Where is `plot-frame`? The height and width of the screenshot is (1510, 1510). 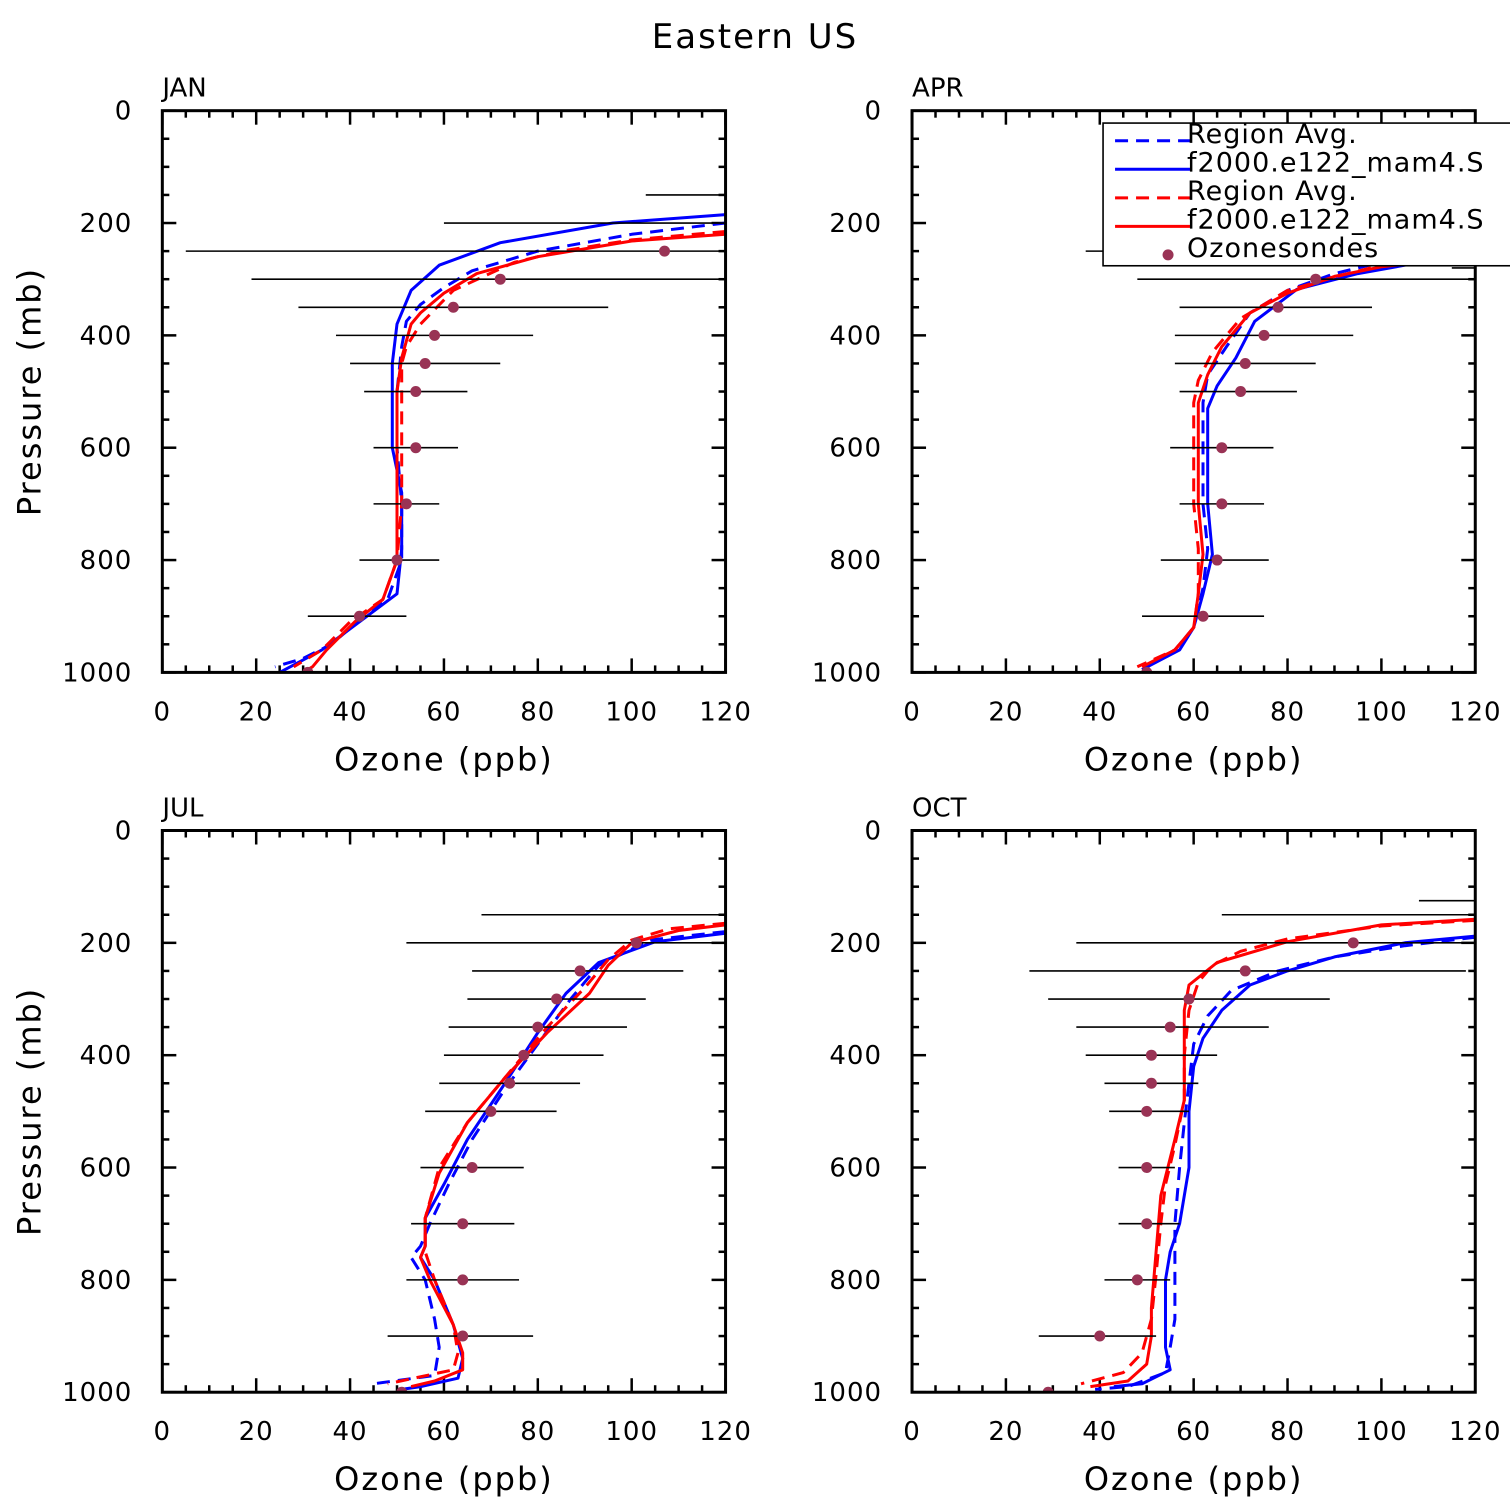 plot-frame is located at coordinates (444, 1111).